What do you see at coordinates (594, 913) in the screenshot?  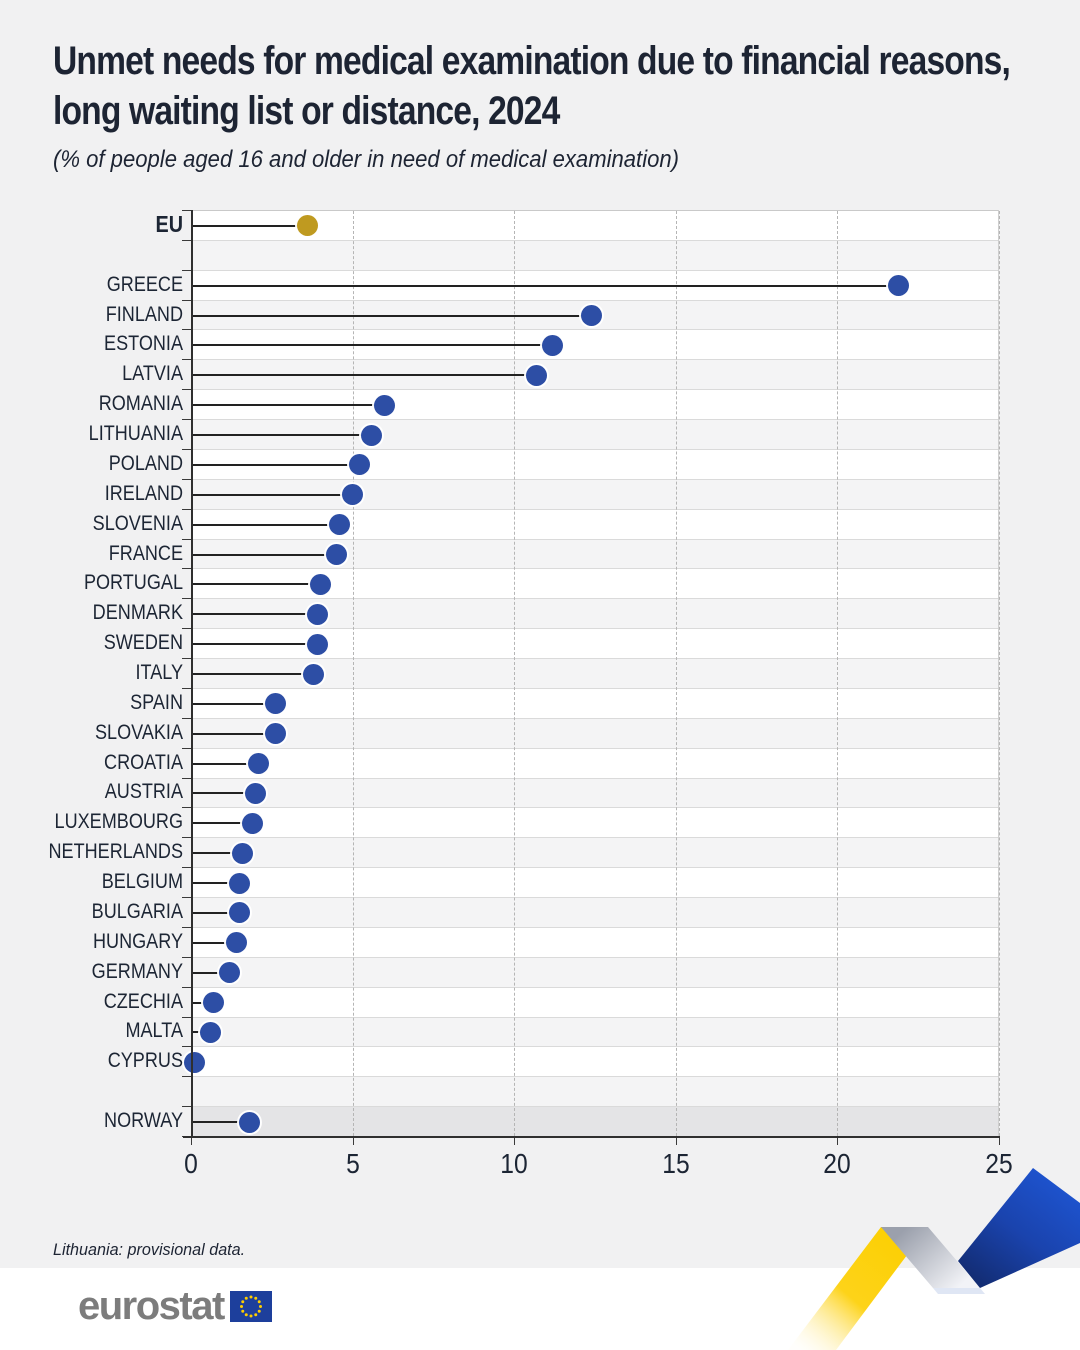 I see `row-band-bulgaria` at bounding box center [594, 913].